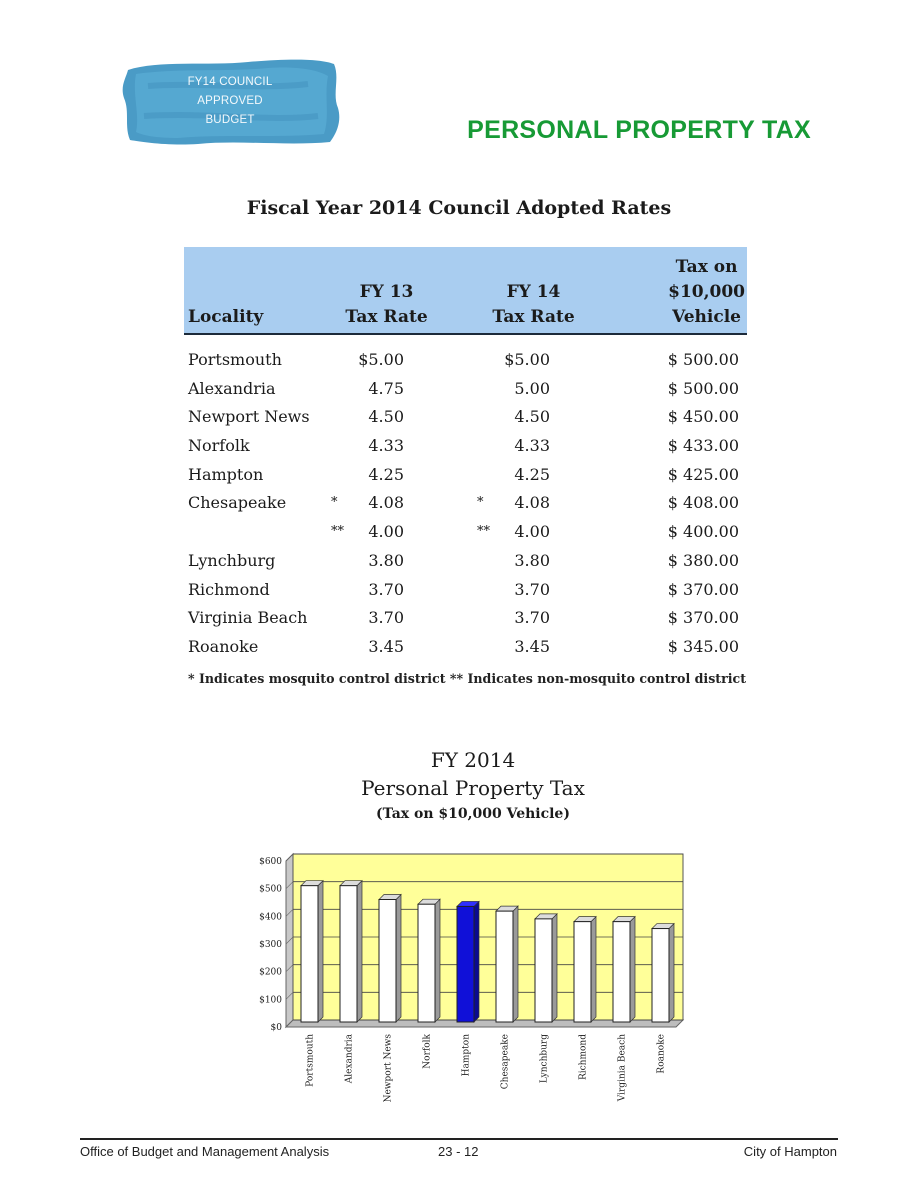 The width and height of the screenshot is (918, 1188). I want to click on table-row: Chesapeake * 4.08 * 4.08 $ 408.00, so click(465, 503).